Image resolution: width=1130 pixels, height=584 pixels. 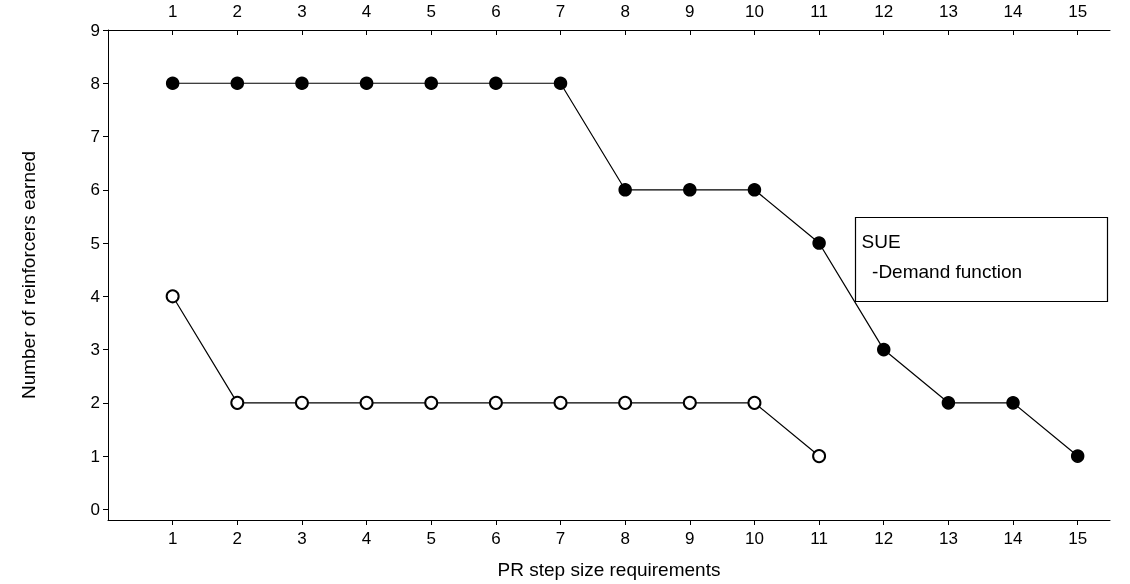 What do you see at coordinates (496, 11) in the screenshot?
I see `x2-tick-label: 6` at bounding box center [496, 11].